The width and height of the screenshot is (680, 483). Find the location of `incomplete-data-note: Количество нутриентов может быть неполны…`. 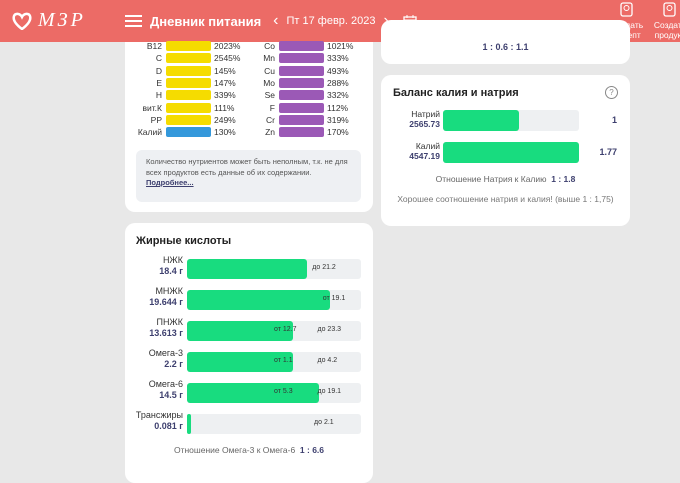

incomplete-data-note: Количество нутриентов может быть неполны… is located at coordinates (248, 176).